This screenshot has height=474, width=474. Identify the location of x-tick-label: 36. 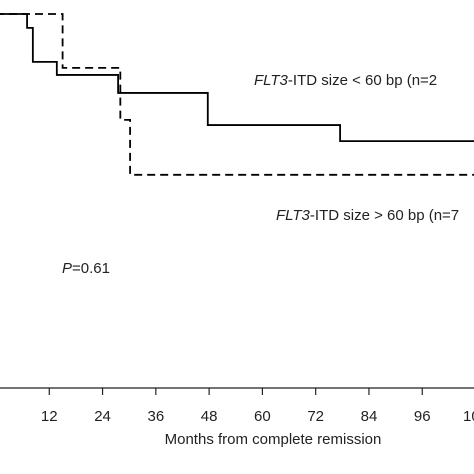
(155, 416).